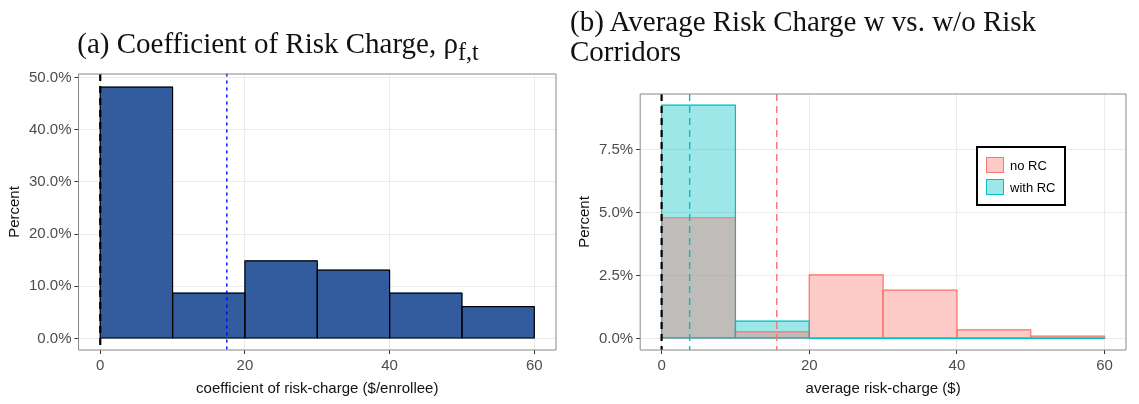 The image size is (1139, 404). Describe the element at coordinates (616, 148) in the screenshot. I see `y-tick-label: 7.5%` at that location.